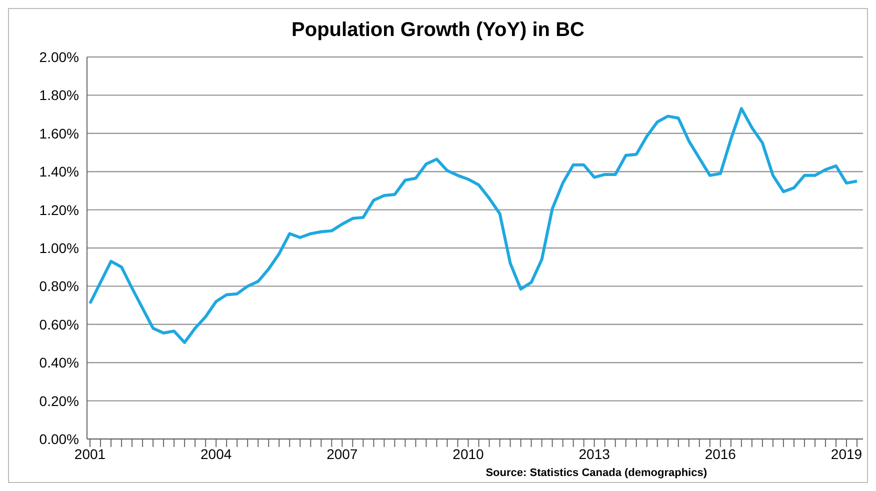  I want to click on chart-title: Population Growth (YoY) in BC, so click(438, 31).